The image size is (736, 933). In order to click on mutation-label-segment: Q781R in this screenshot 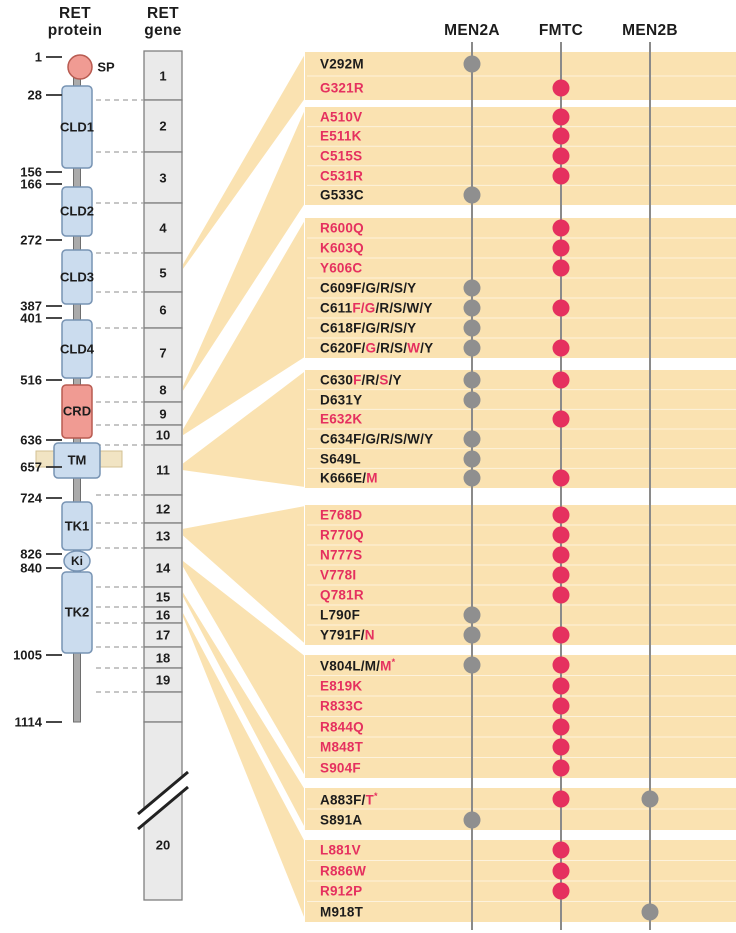, I will do `click(342, 595)`.